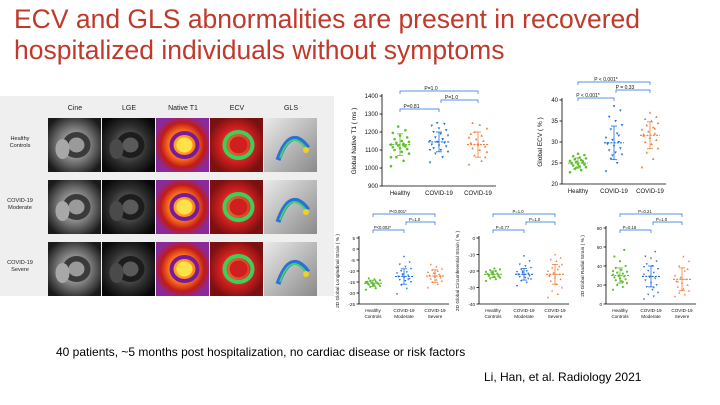  What do you see at coordinates (290, 207) in the screenshot?
I see `mri-tile-gls-row2` at bounding box center [290, 207].